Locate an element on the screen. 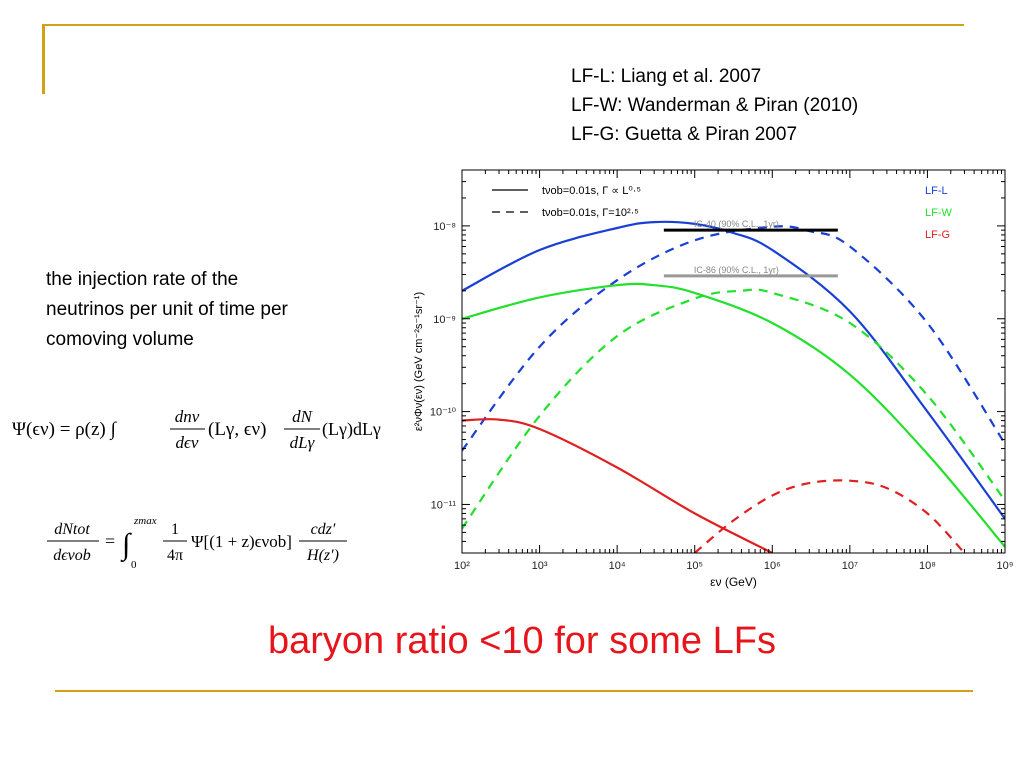 This screenshot has width=1024, height=768. x-tick-label: 10² is located at coordinates (462, 566).